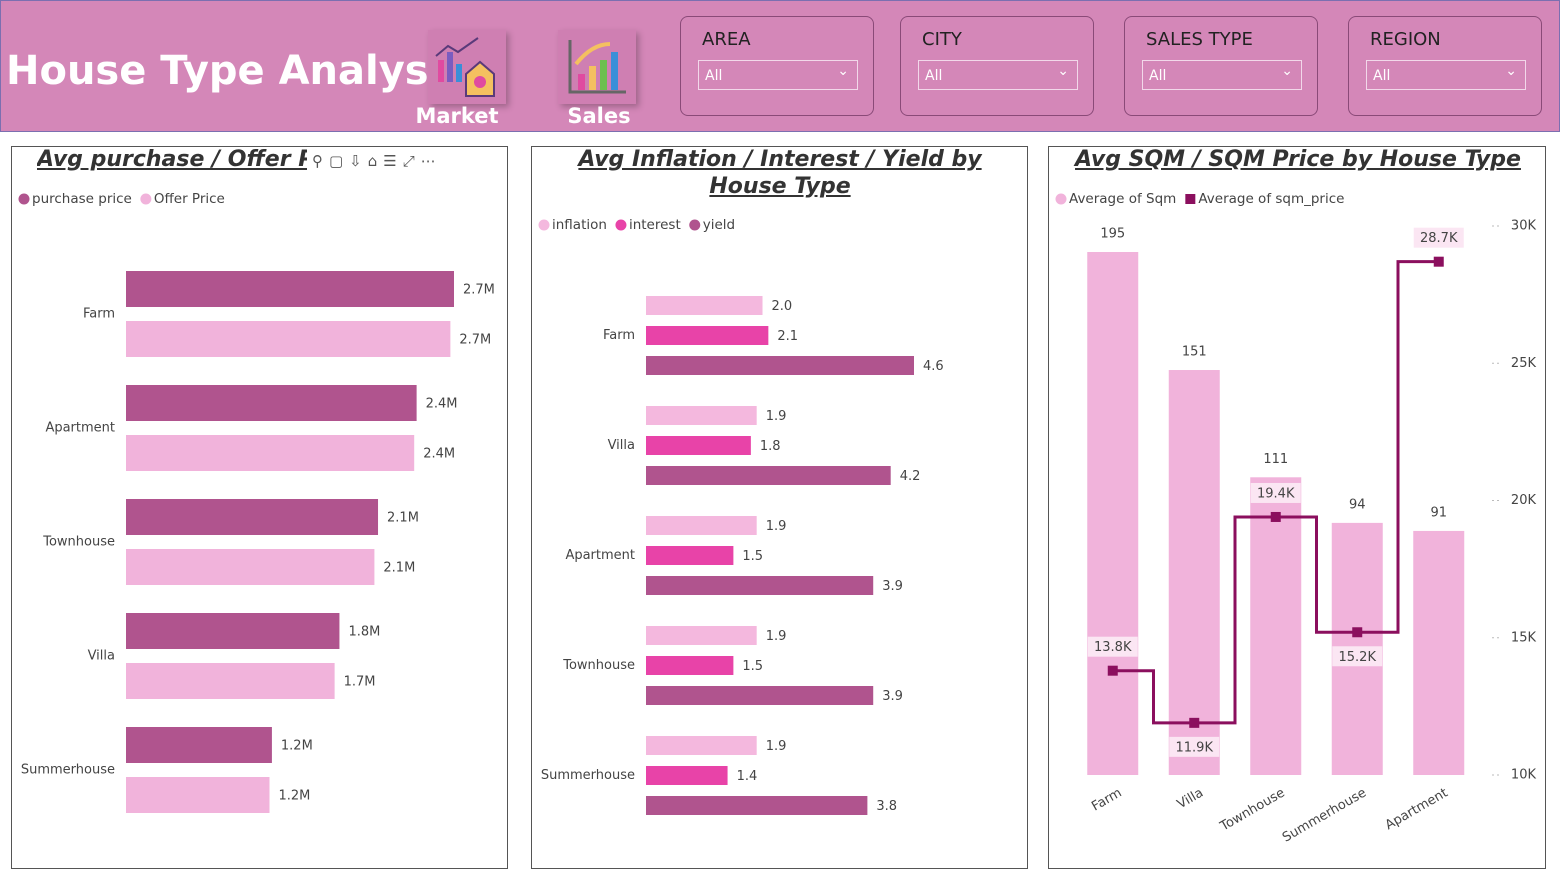 This screenshot has width=1562, height=872. I want to click on legend-label: interest, so click(655, 225).